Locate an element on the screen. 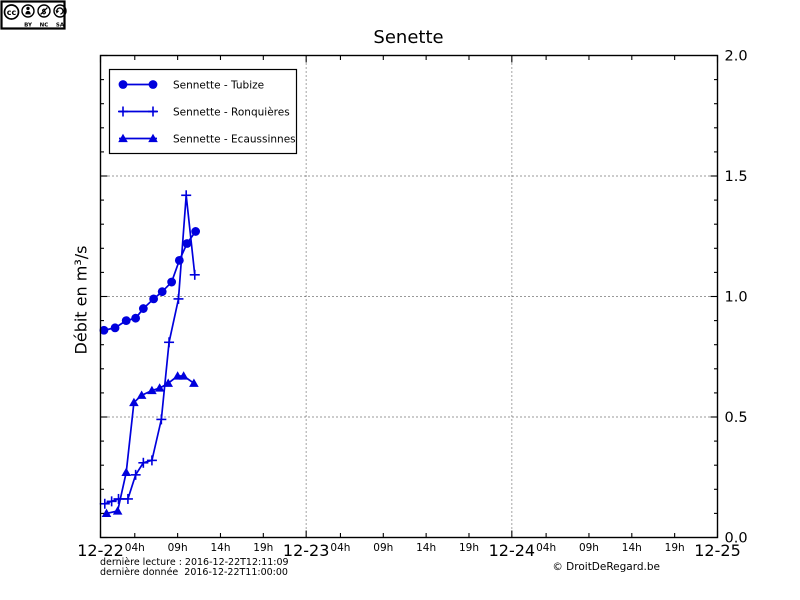 This screenshot has height=600, width=800. y-tick-label: 0.5 is located at coordinates (736, 418).